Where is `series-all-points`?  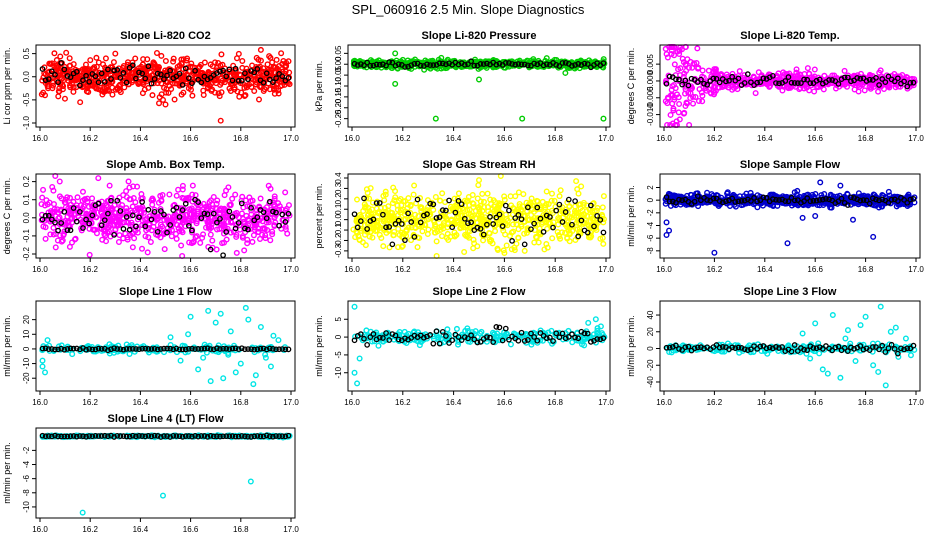
series-all-points is located at coordinates (478, 215).